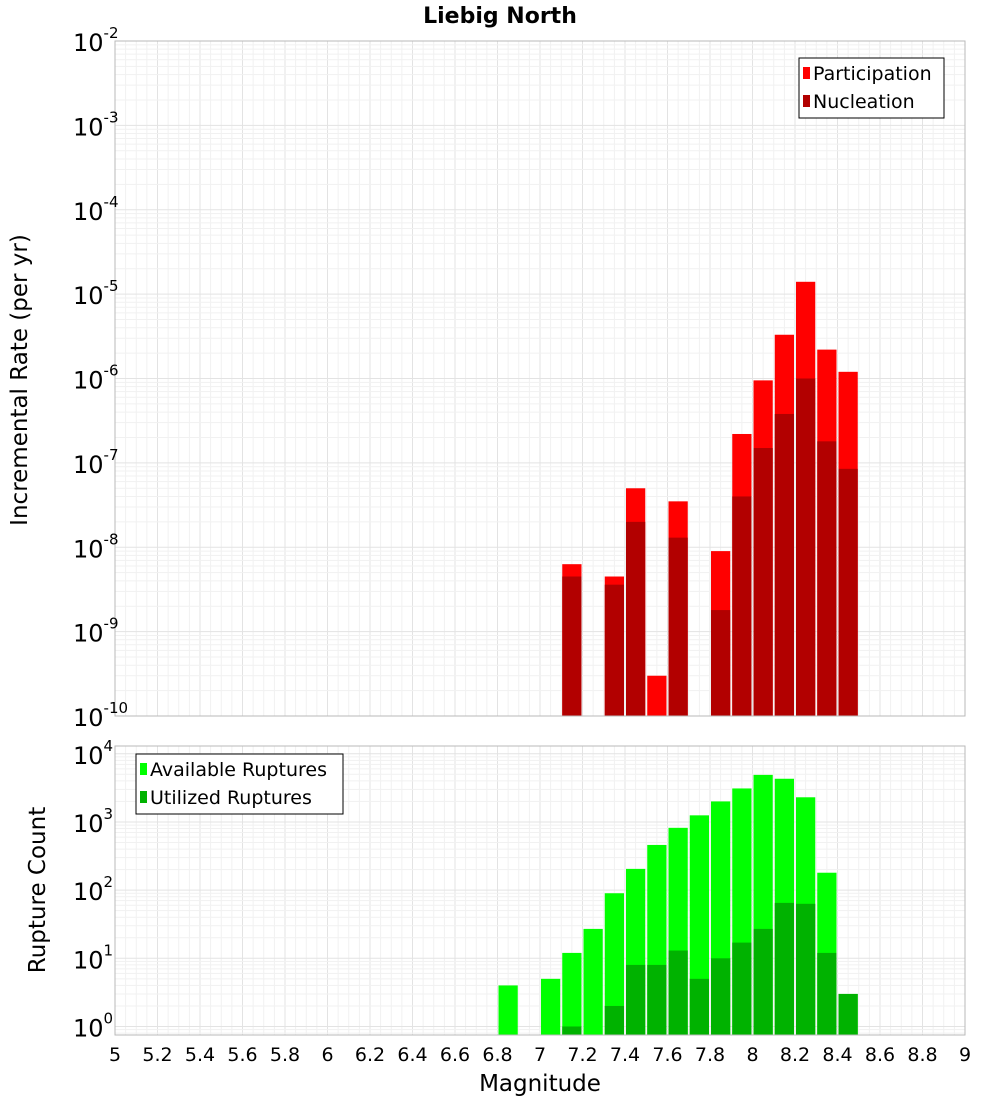  I want to click on x-tick-label: 6.2, so click(370, 1055).